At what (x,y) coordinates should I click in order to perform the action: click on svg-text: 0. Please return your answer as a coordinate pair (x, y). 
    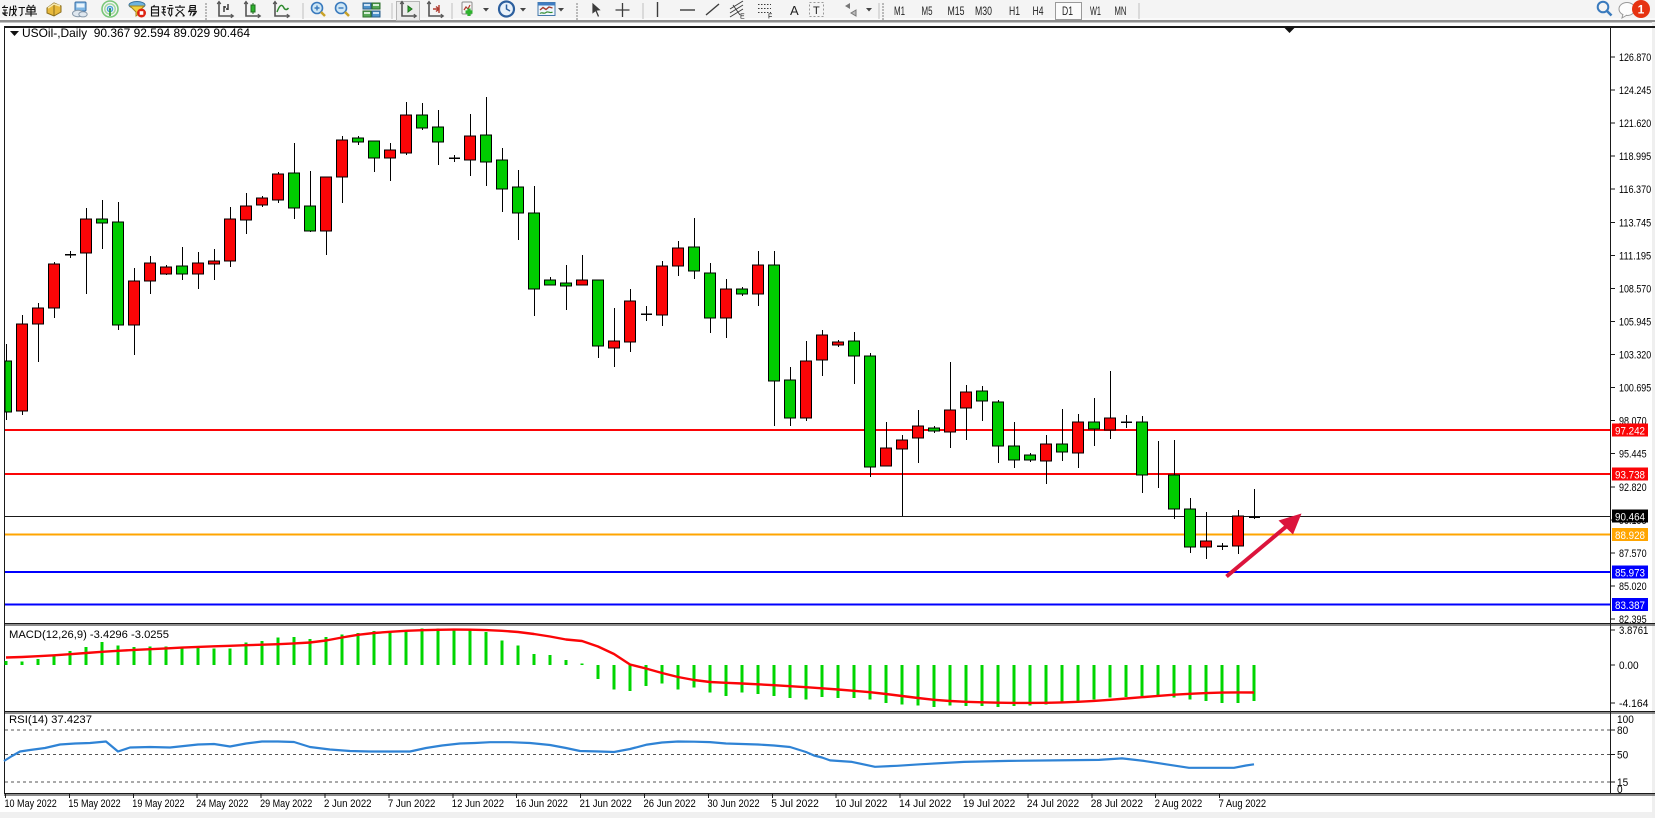
    Looking at the image, I should click on (1620, 790).